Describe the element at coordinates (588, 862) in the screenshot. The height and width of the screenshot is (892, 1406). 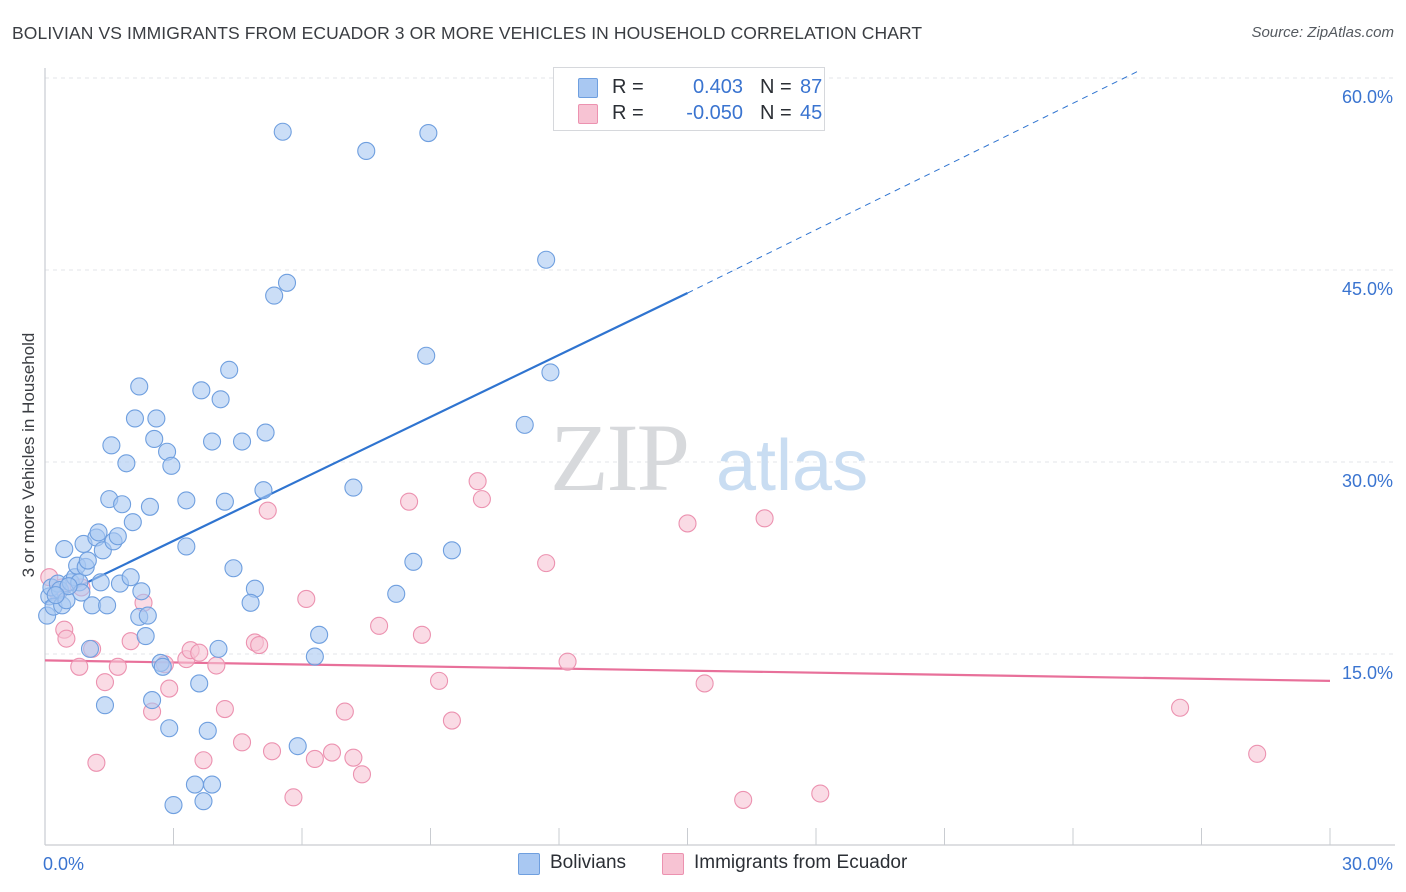
I see `bottom-legend-label: Bolivians` at that location.